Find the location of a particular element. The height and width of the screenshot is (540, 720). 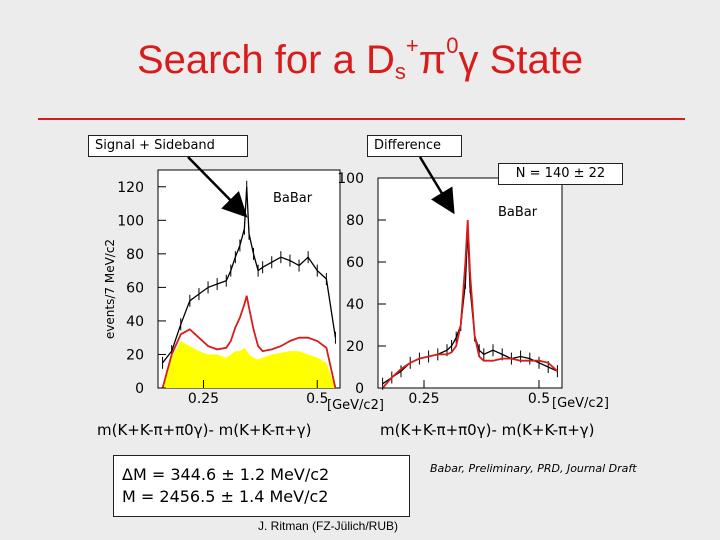

difference-arrow is located at coordinates (436, 185).